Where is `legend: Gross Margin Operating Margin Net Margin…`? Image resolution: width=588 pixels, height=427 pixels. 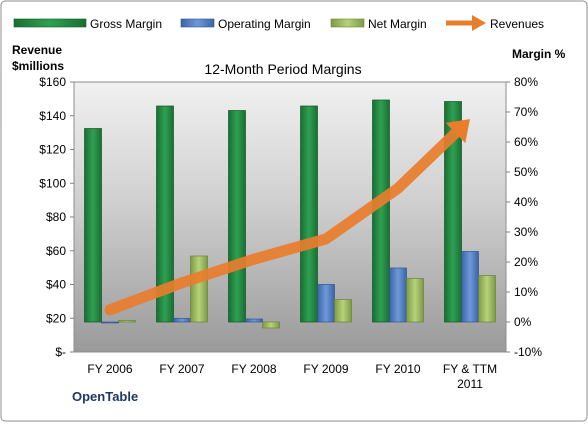 legend: Gross Margin Operating Margin Net Margin… is located at coordinates (278, 23).